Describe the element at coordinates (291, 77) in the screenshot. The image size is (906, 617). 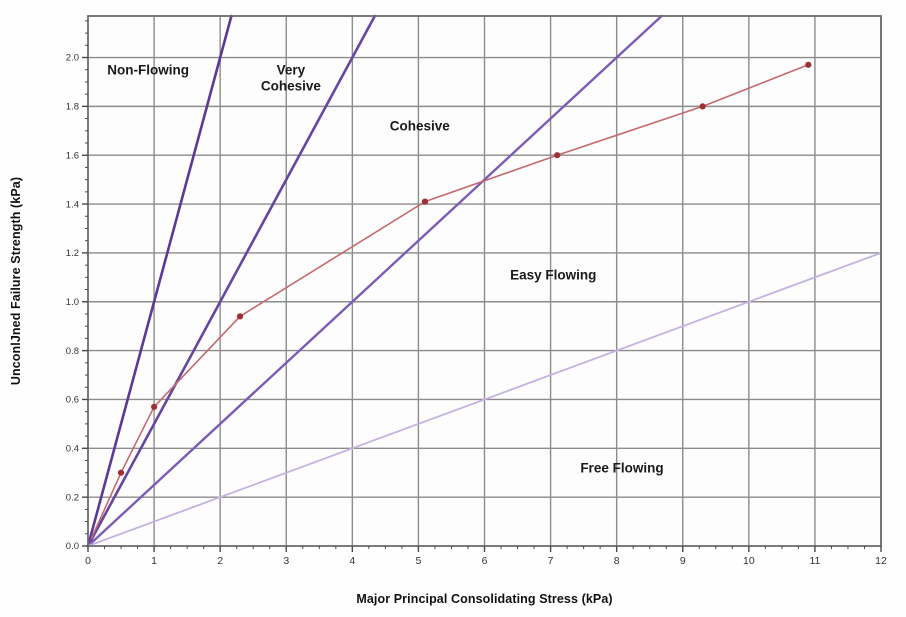
I see `region-label: Very Cohesive` at that location.